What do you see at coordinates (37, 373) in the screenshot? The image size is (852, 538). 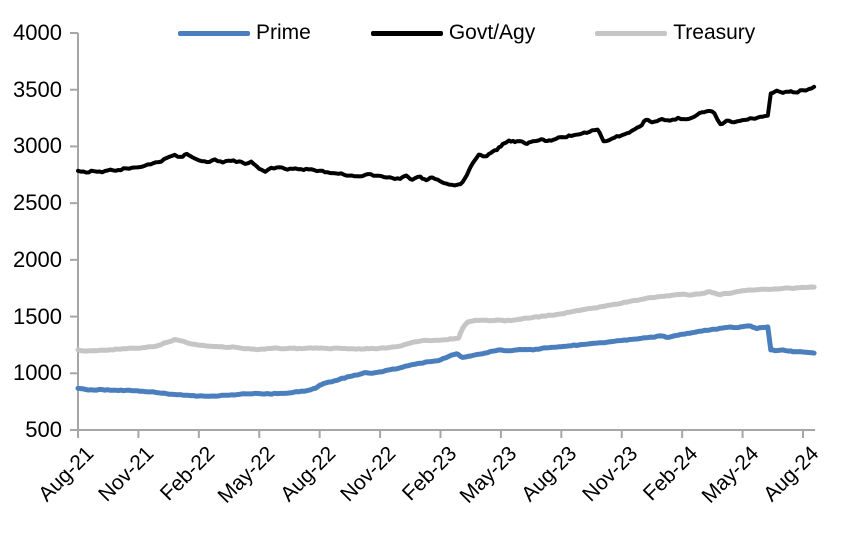 I see `y-axis-label: 1000` at bounding box center [37, 373].